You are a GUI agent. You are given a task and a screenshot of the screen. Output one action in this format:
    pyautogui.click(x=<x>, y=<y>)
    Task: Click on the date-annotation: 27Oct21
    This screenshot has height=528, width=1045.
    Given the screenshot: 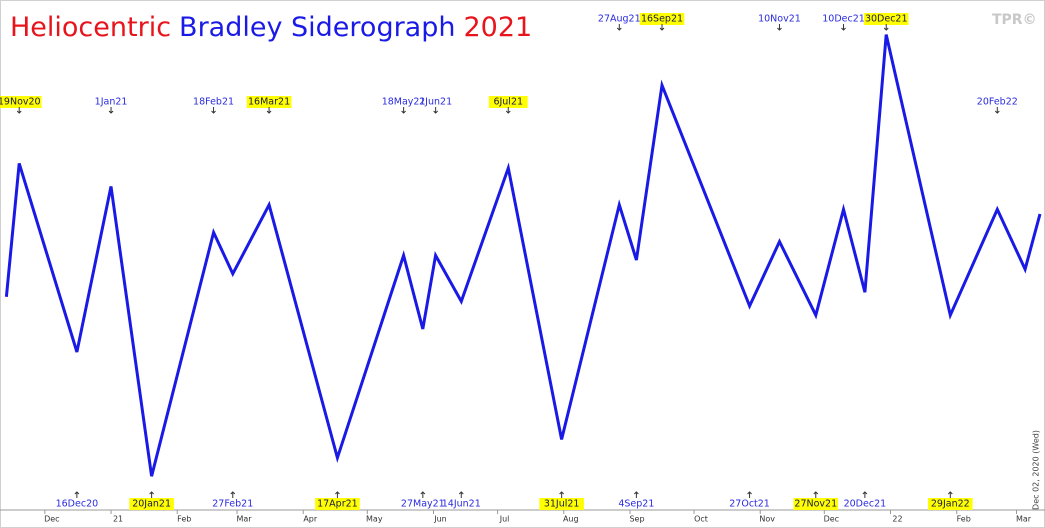 What is the action you would take?
    pyautogui.click(x=749, y=500)
    